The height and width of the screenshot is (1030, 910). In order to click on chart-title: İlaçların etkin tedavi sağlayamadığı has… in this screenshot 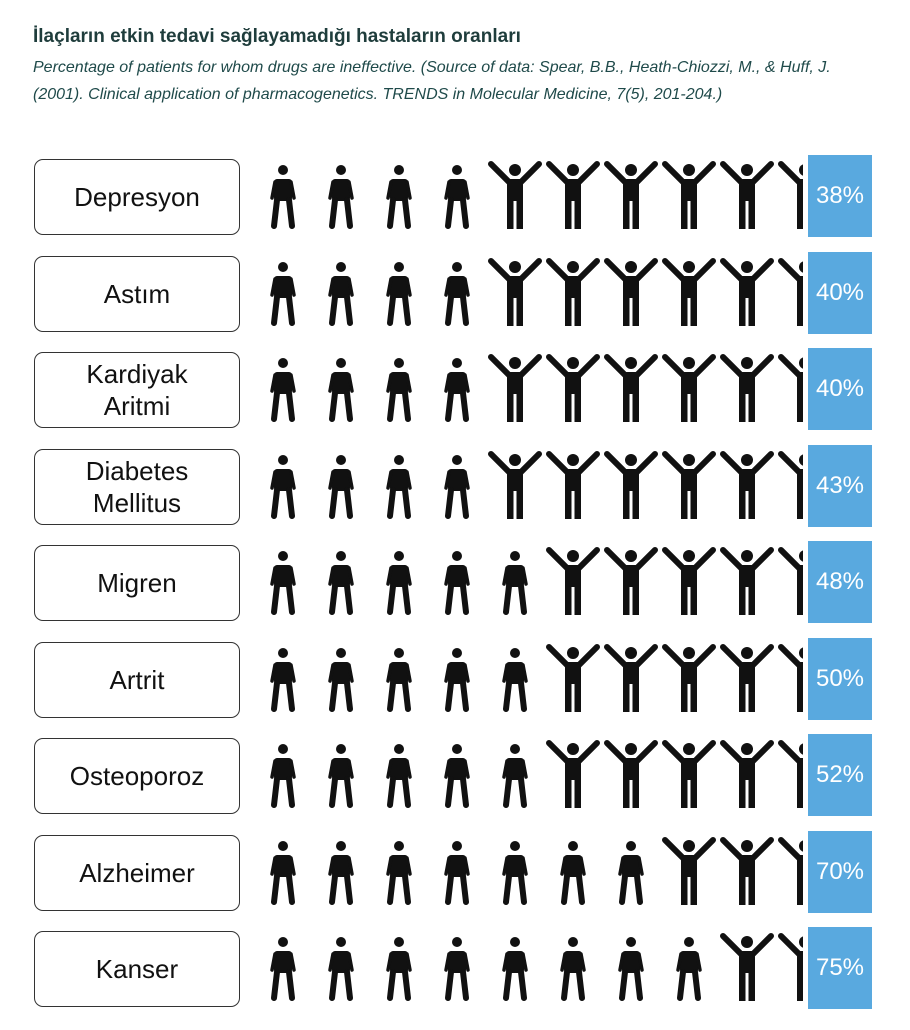, I will do `click(277, 36)`.